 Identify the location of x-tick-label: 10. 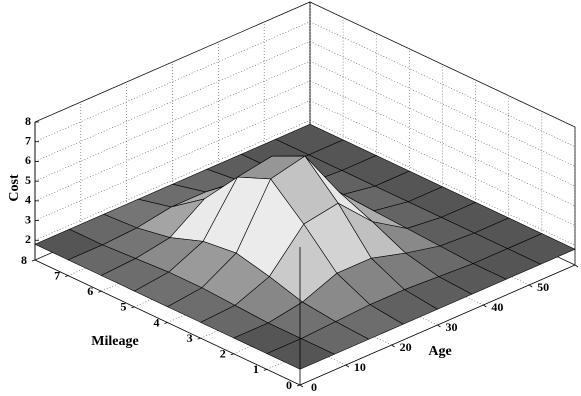
(360, 367).